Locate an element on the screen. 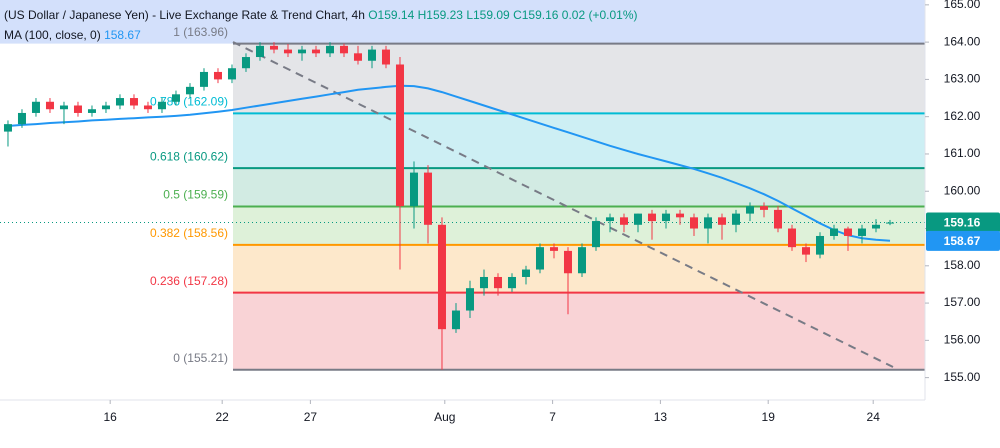  y-tick-label: 162.00 is located at coordinates (962, 116).